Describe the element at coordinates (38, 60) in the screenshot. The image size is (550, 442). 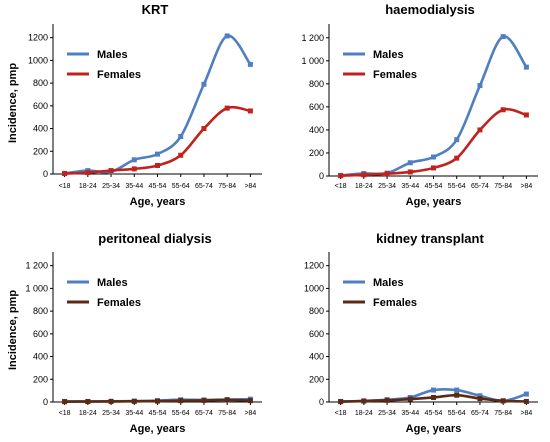
I see `y-tick-label: 1000` at that location.